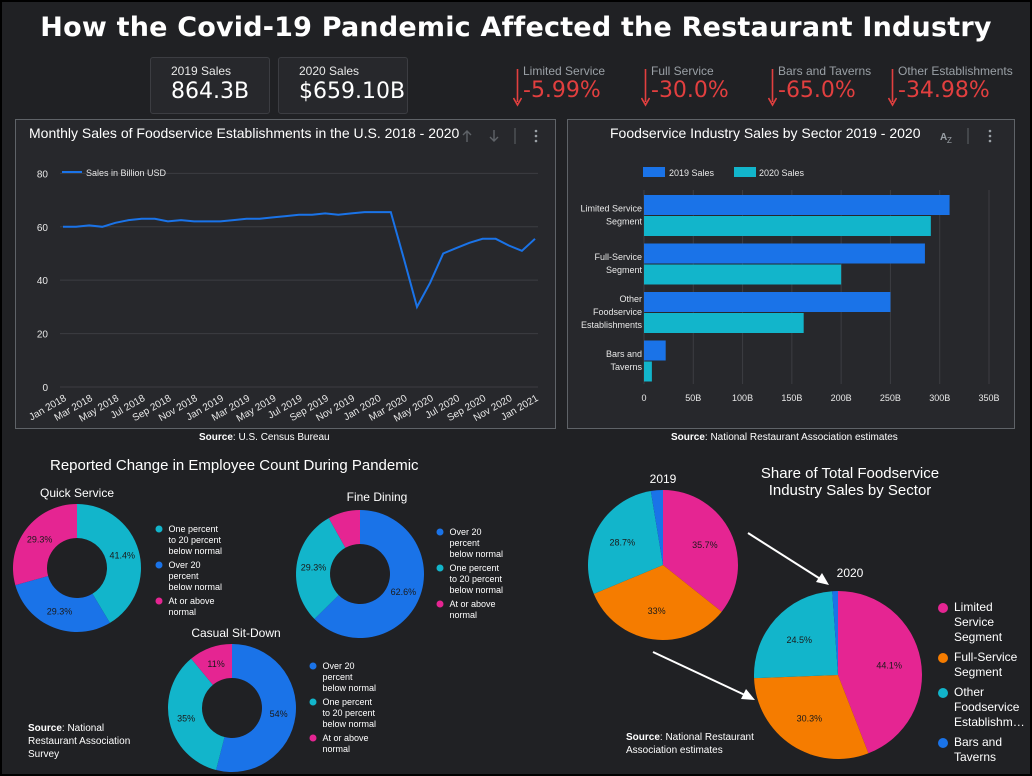 The image size is (1032, 776). Describe the element at coordinates (630, 299) in the screenshot. I see `y-tick-label: Other` at that location.